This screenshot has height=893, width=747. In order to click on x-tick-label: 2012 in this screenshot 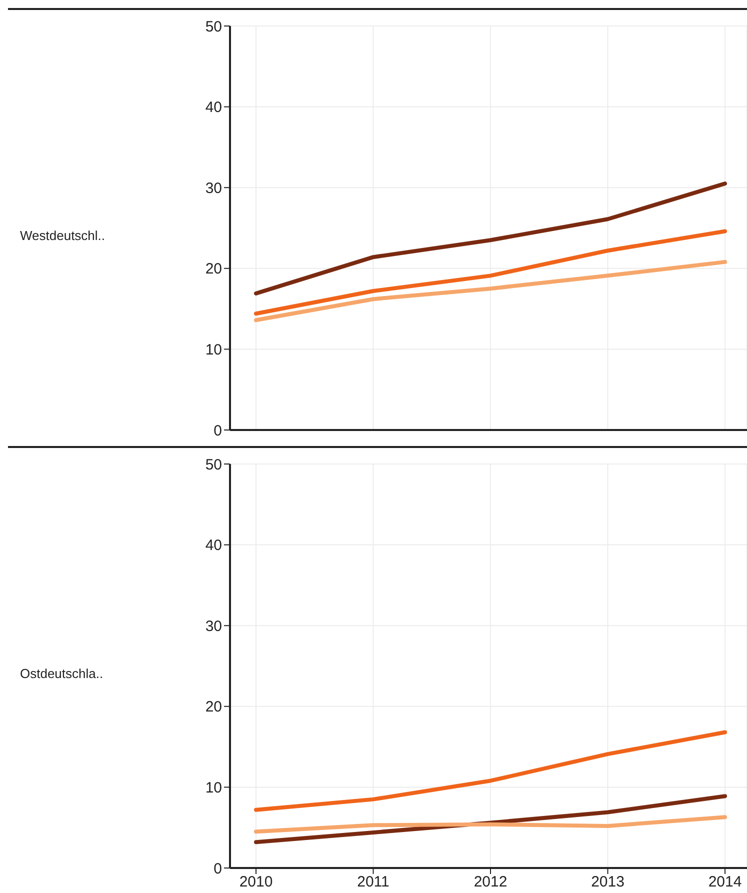, I will do `click(491, 882)`.